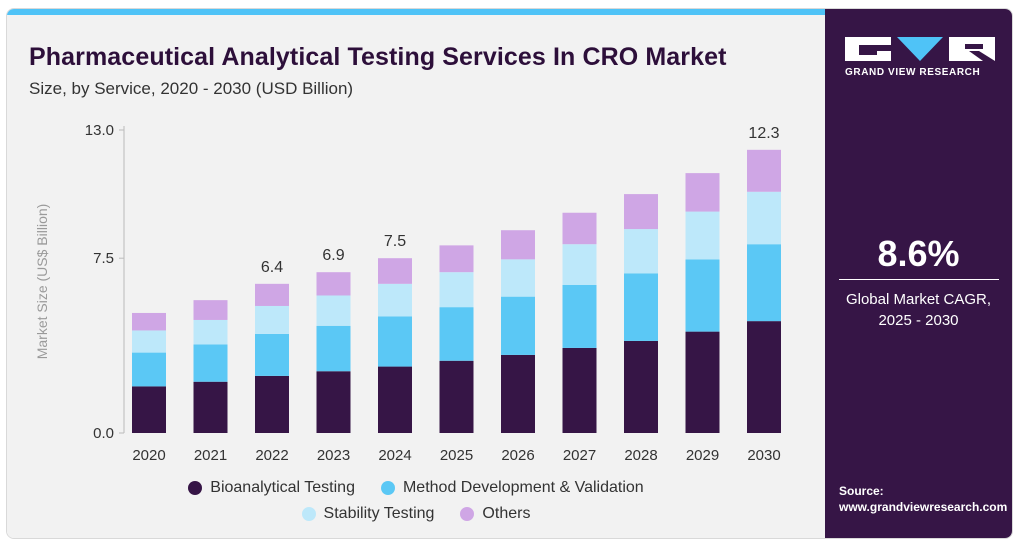 The width and height of the screenshot is (1017, 543). I want to click on logo-mark-v-icon, so click(920, 49).